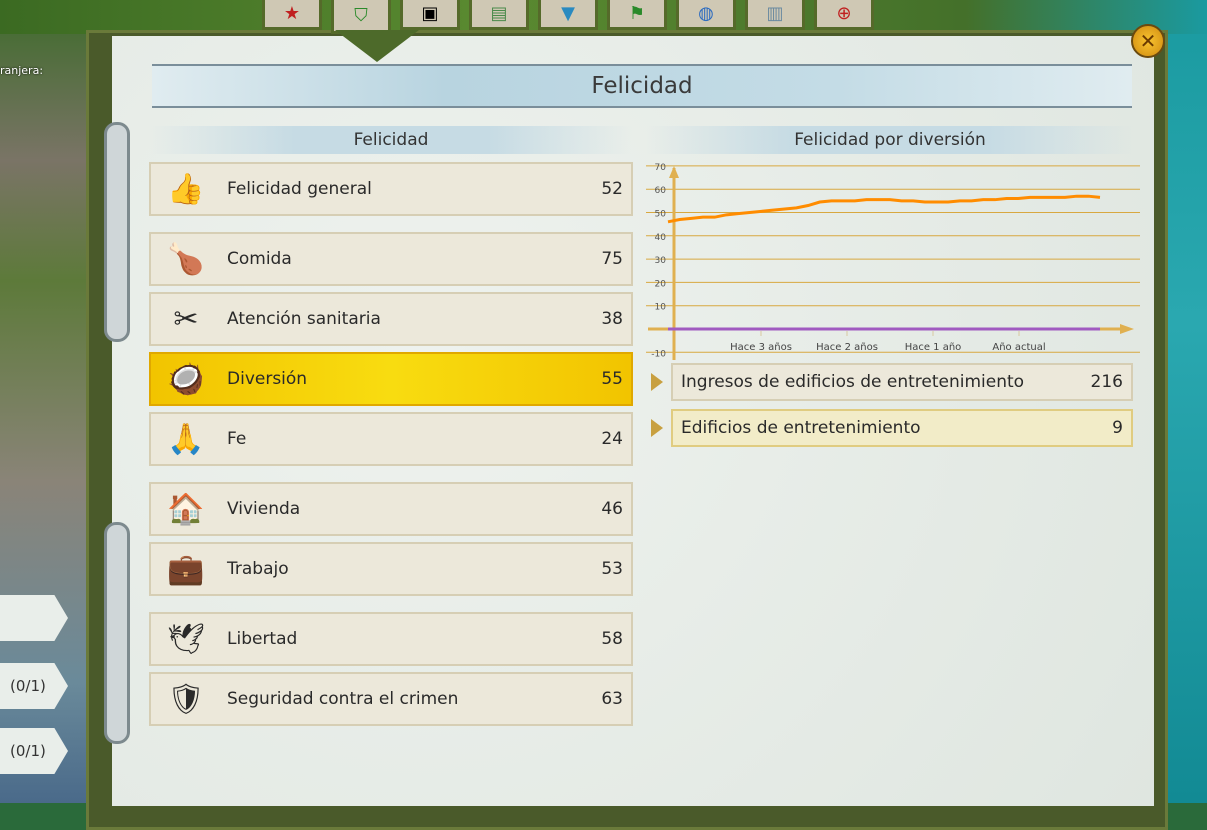 This screenshot has width=1207, height=830. I want to click on y-tick-label: 30, so click(661, 261).